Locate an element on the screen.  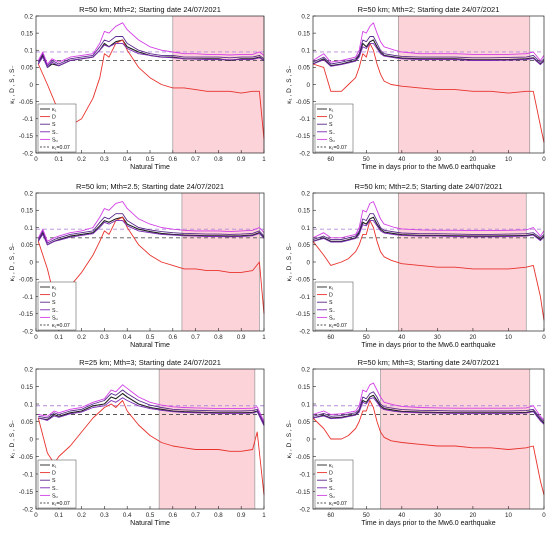
x-tick-label: 0.5 is located at coordinates (150, 337).